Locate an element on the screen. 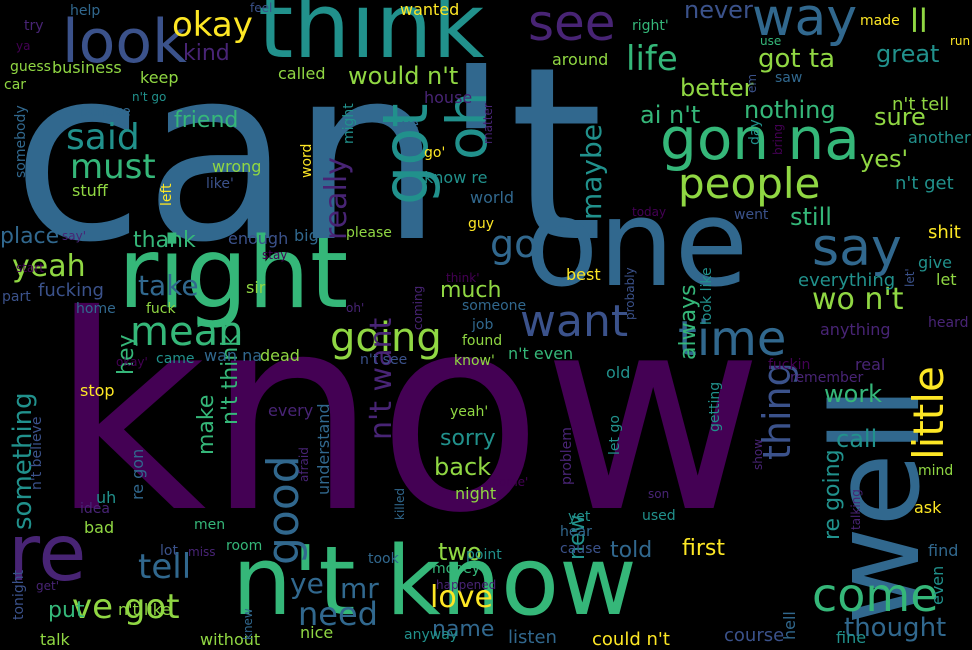 The image size is (972, 650). word: around is located at coordinates (580, 59).